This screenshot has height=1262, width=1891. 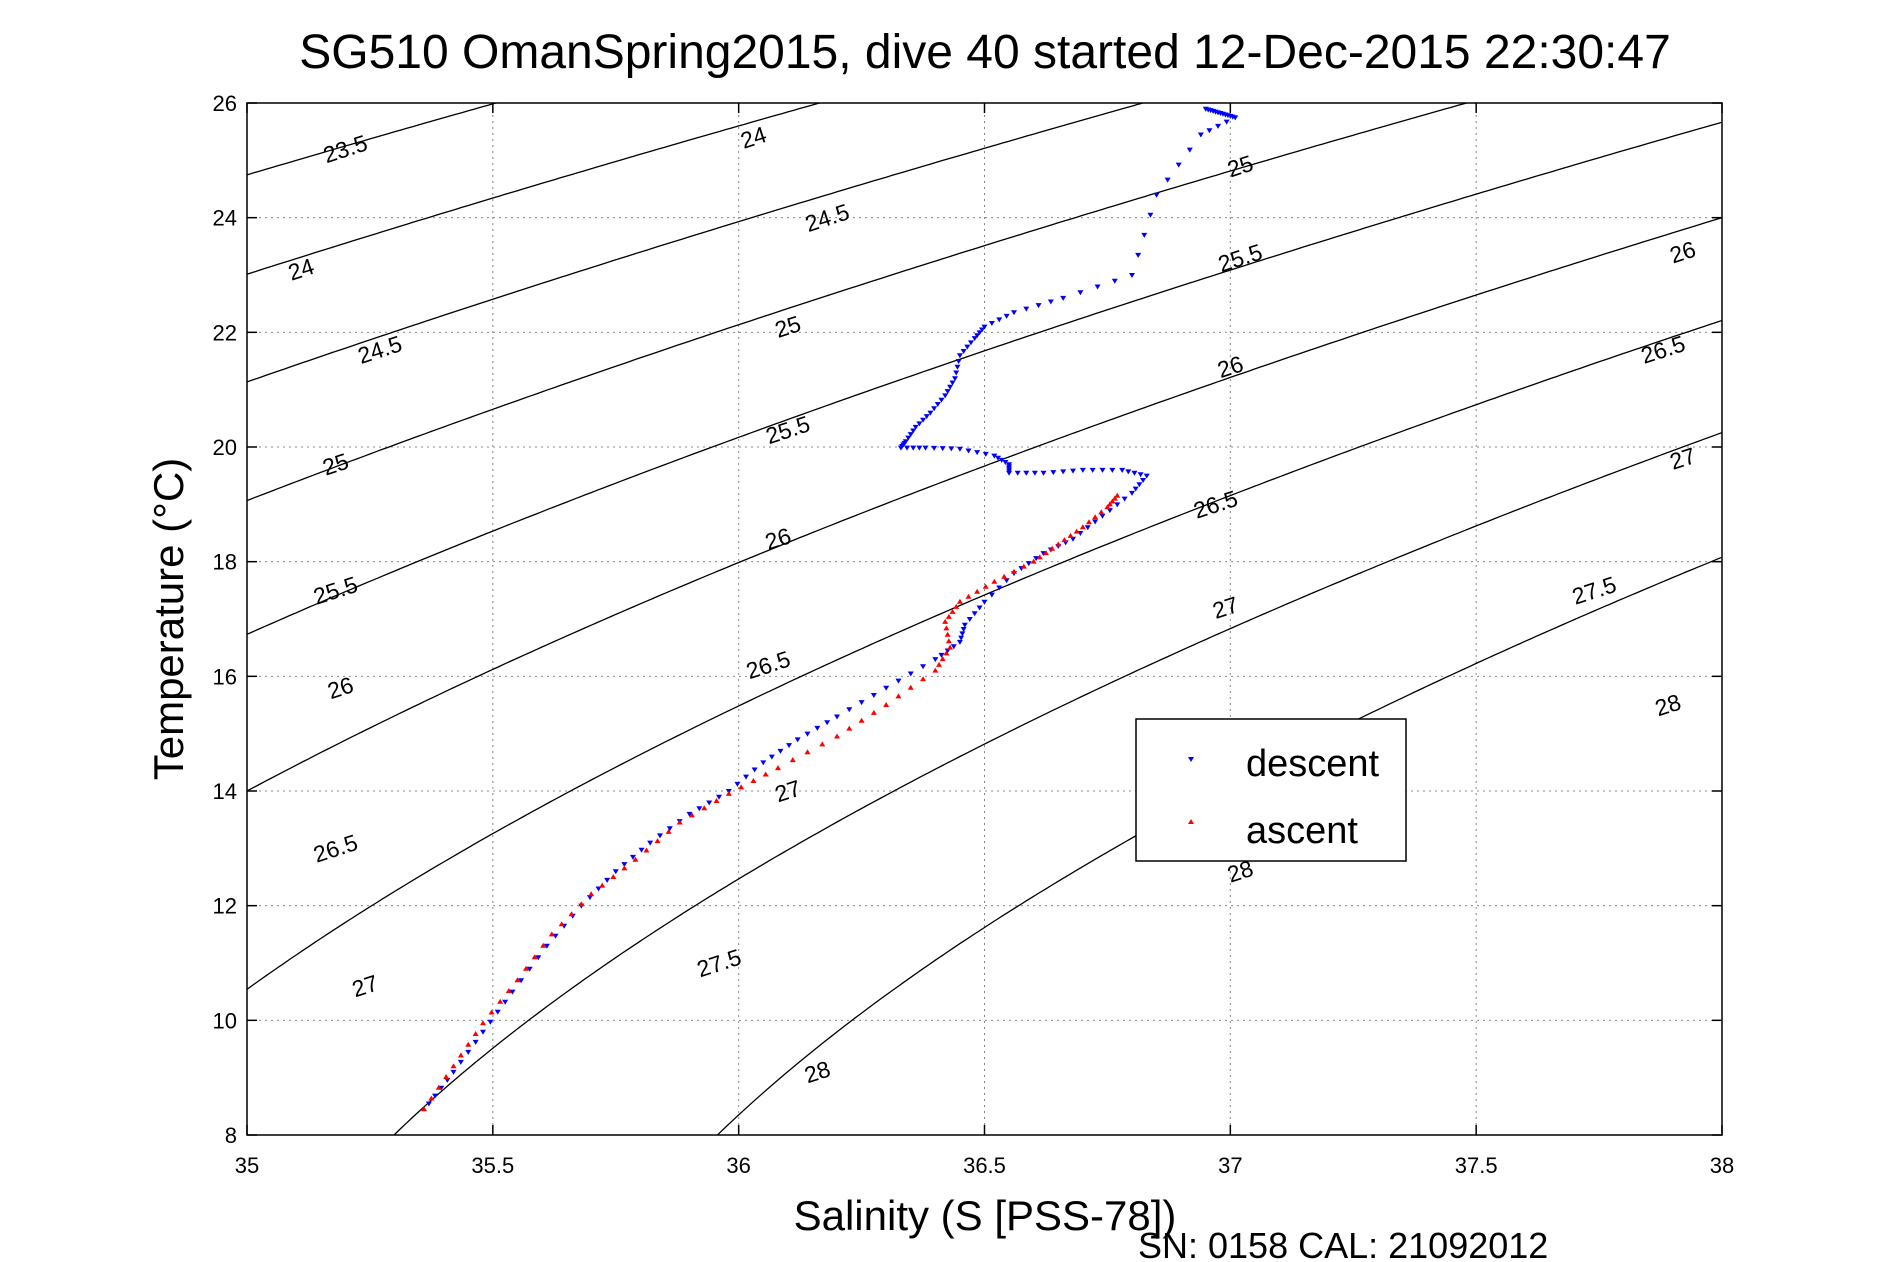 I want to click on y-tick-label: 26, so click(x=225, y=103).